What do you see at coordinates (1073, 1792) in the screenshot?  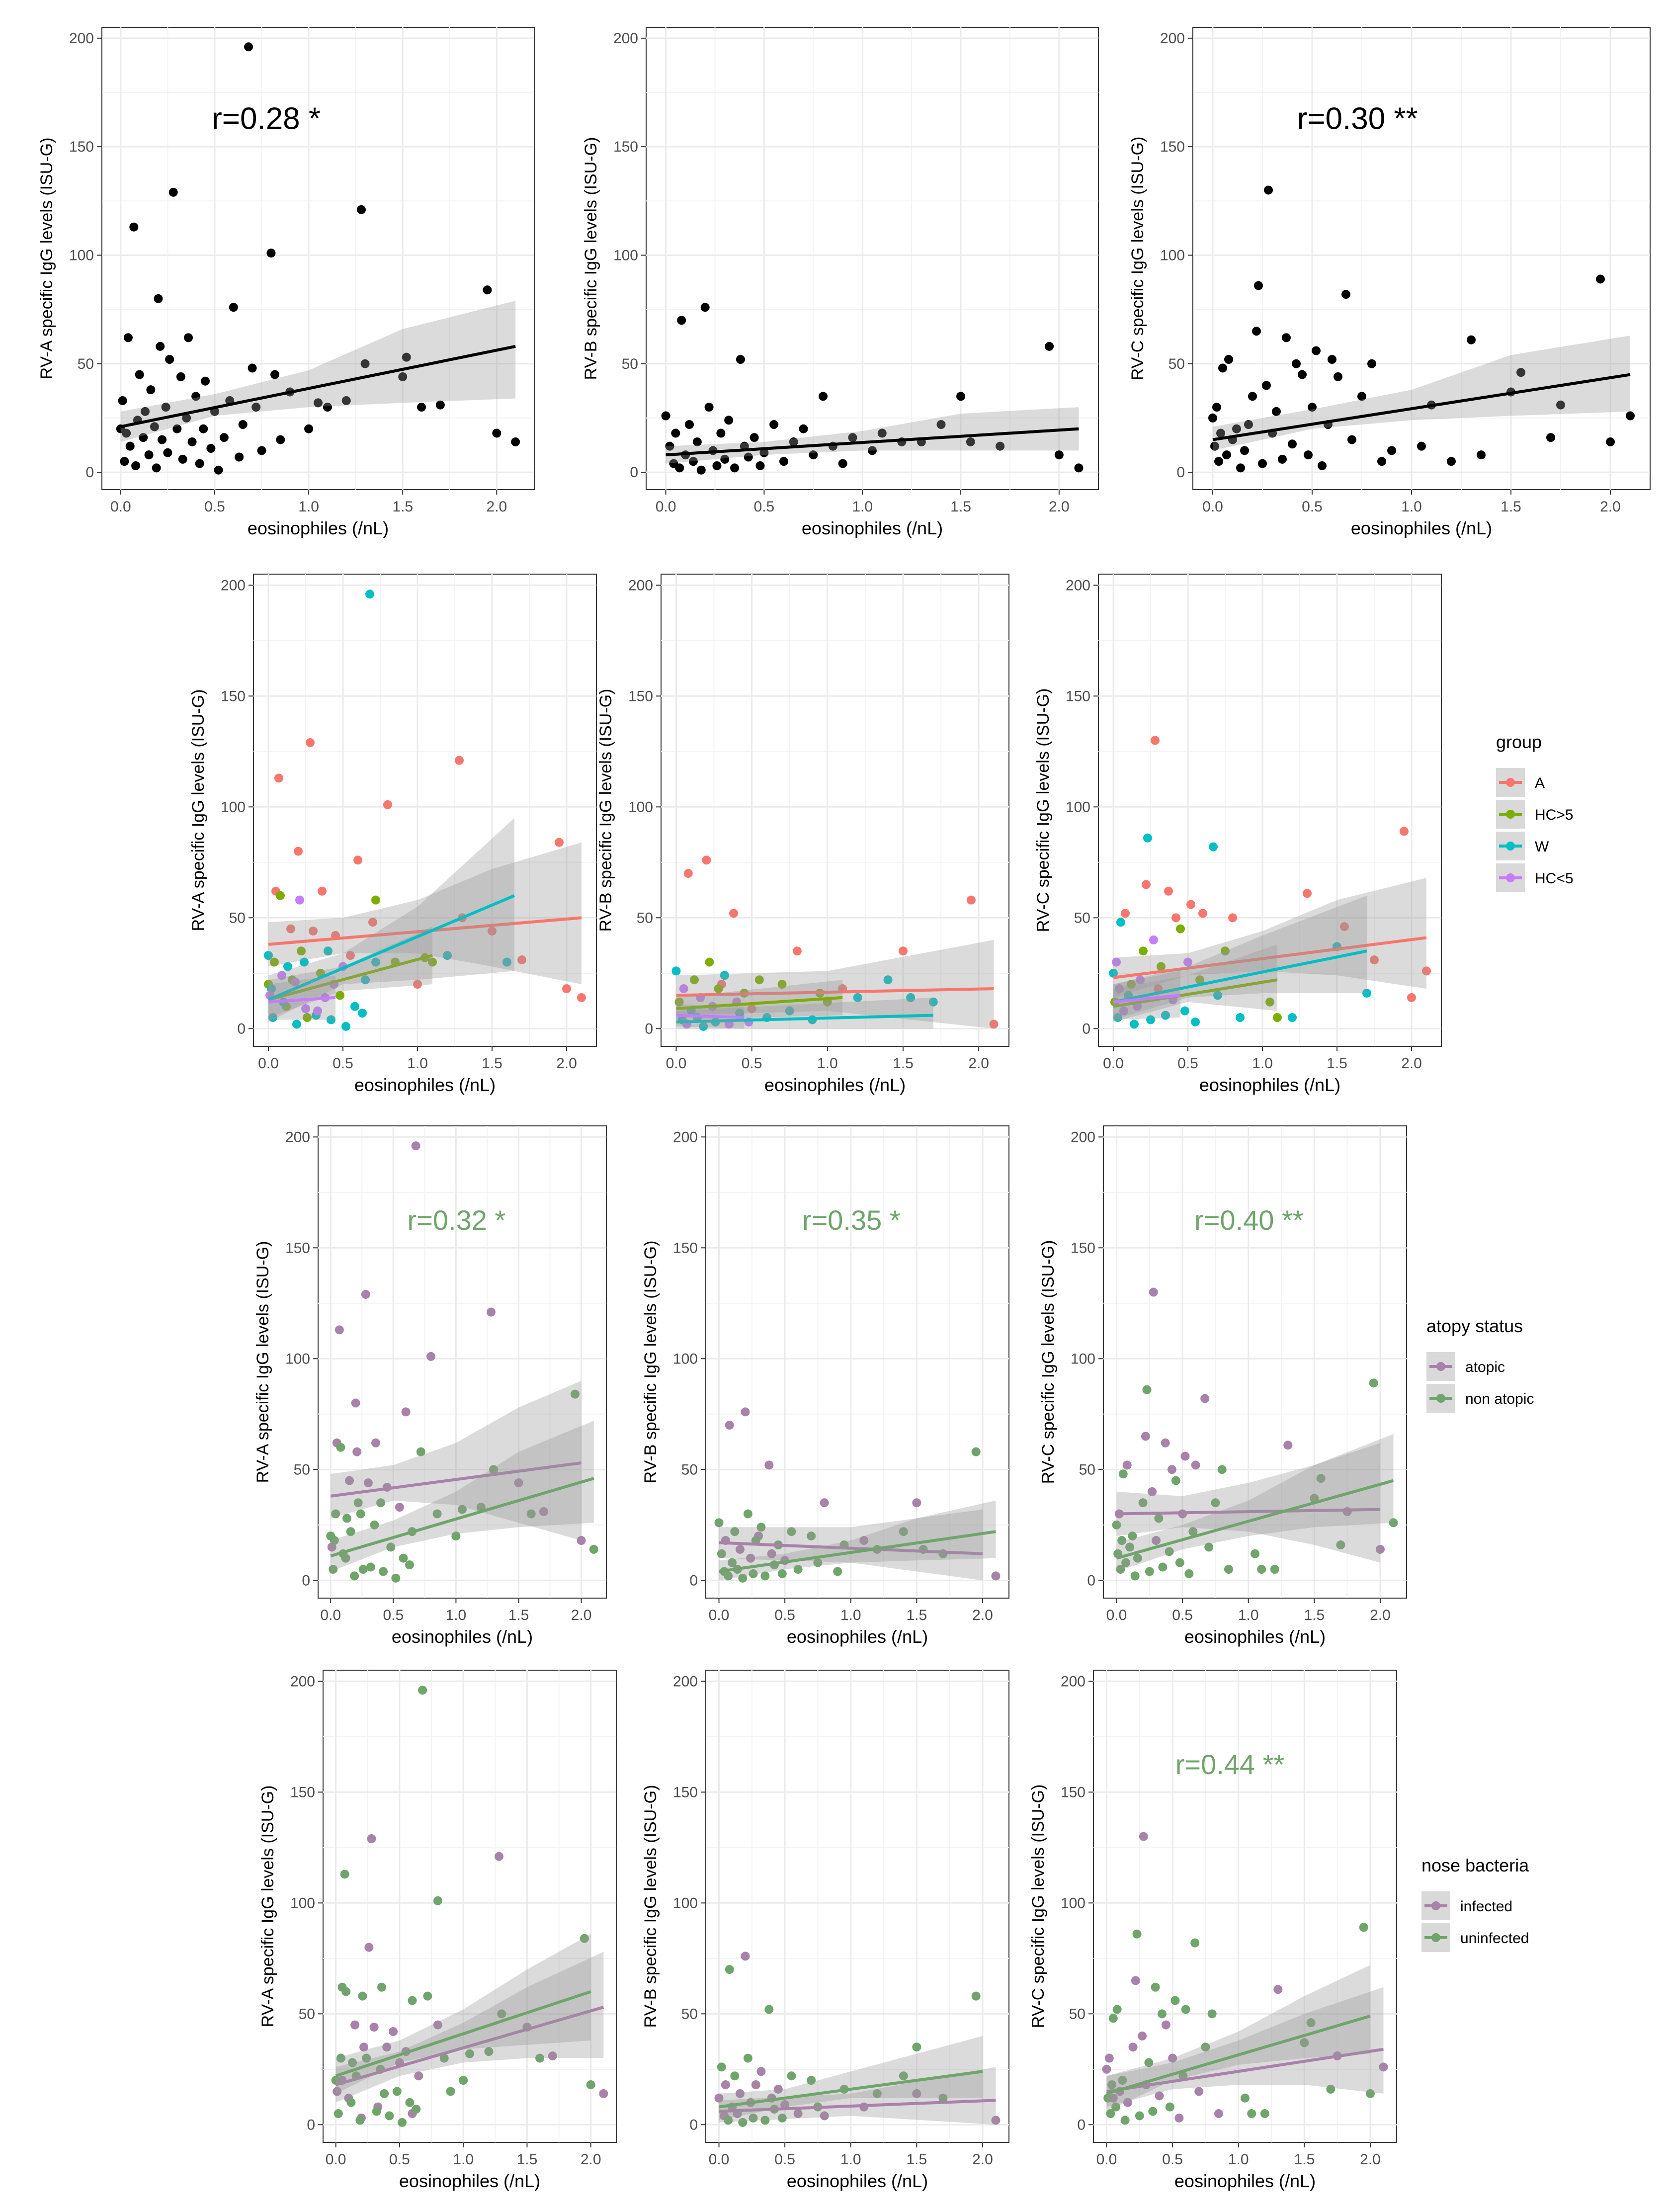 I see `y-tick-label: 150` at bounding box center [1073, 1792].